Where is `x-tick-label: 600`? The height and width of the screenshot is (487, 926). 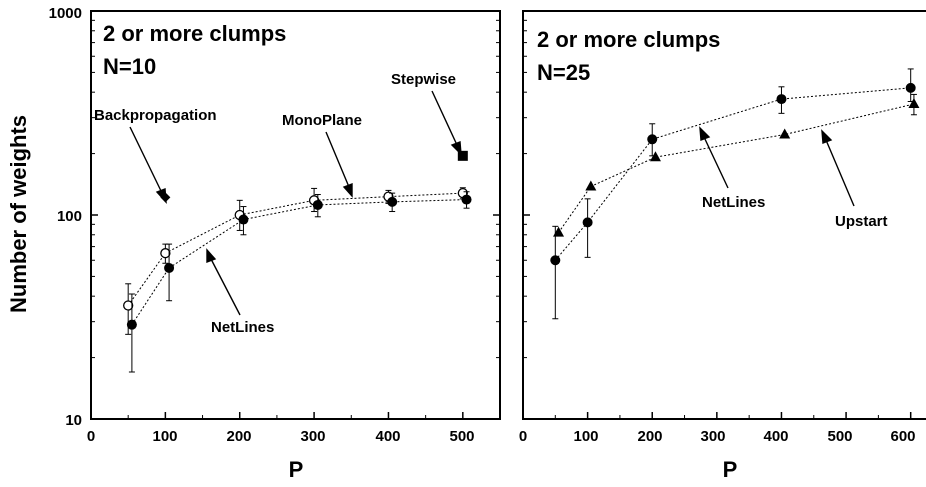
x-tick-label: 600 is located at coordinates (902, 436).